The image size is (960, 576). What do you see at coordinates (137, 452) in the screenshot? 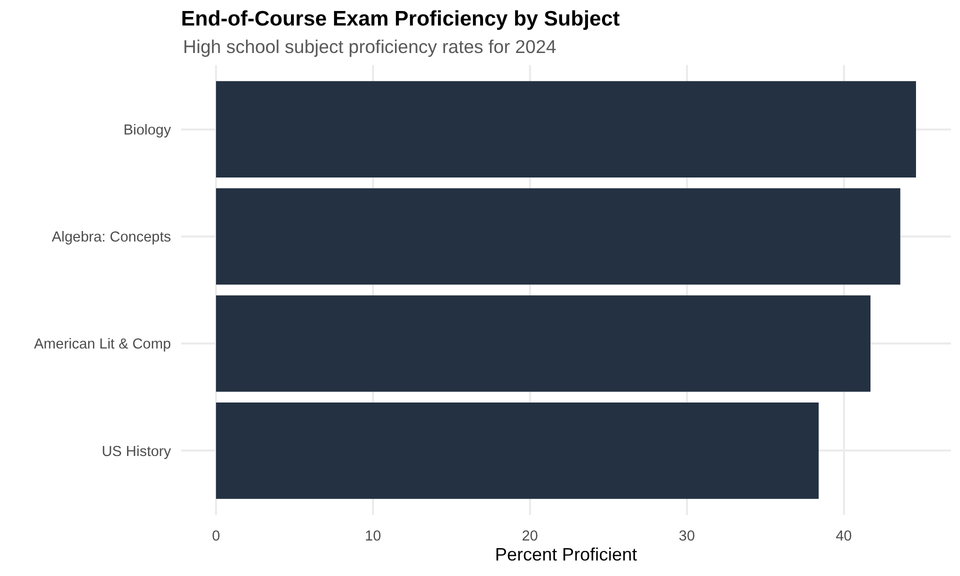
I see `y-tick-label: US History` at bounding box center [137, 452].